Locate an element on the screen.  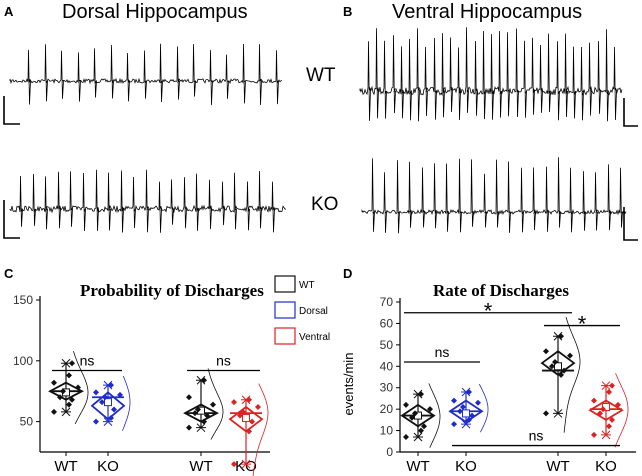
chart-d-title: Rate of Discharges is located at coordinates (501, 290).